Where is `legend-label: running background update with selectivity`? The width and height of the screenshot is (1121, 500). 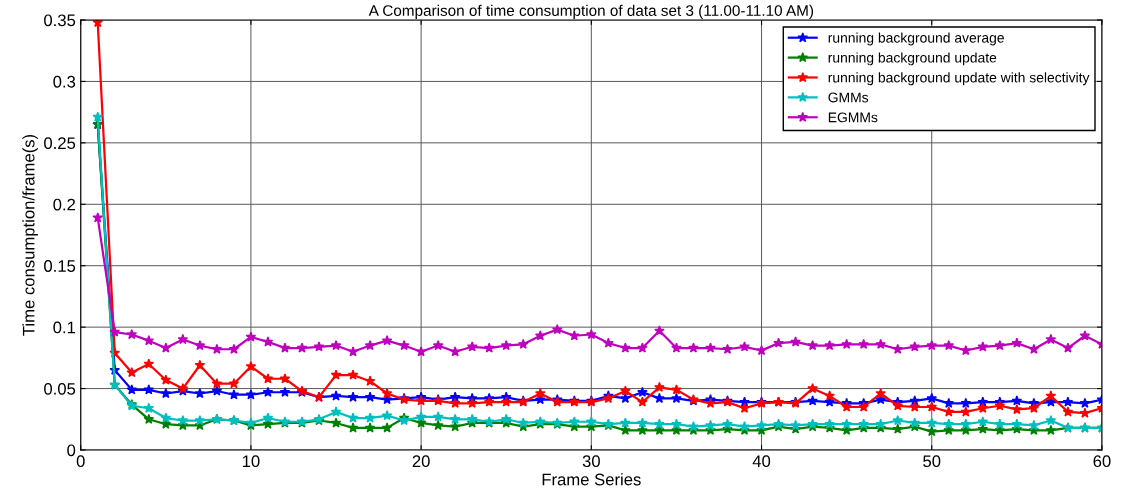
legend-label: running background update with selectivity is located at coordinates (959, 79).